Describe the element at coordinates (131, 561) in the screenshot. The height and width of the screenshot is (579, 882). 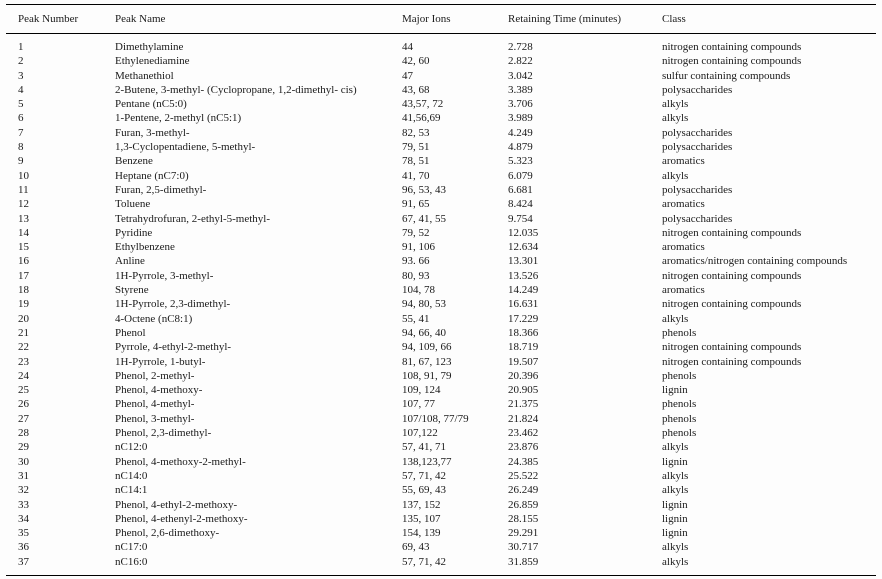
I see `cell-peak-name: nC16:0` at that location.